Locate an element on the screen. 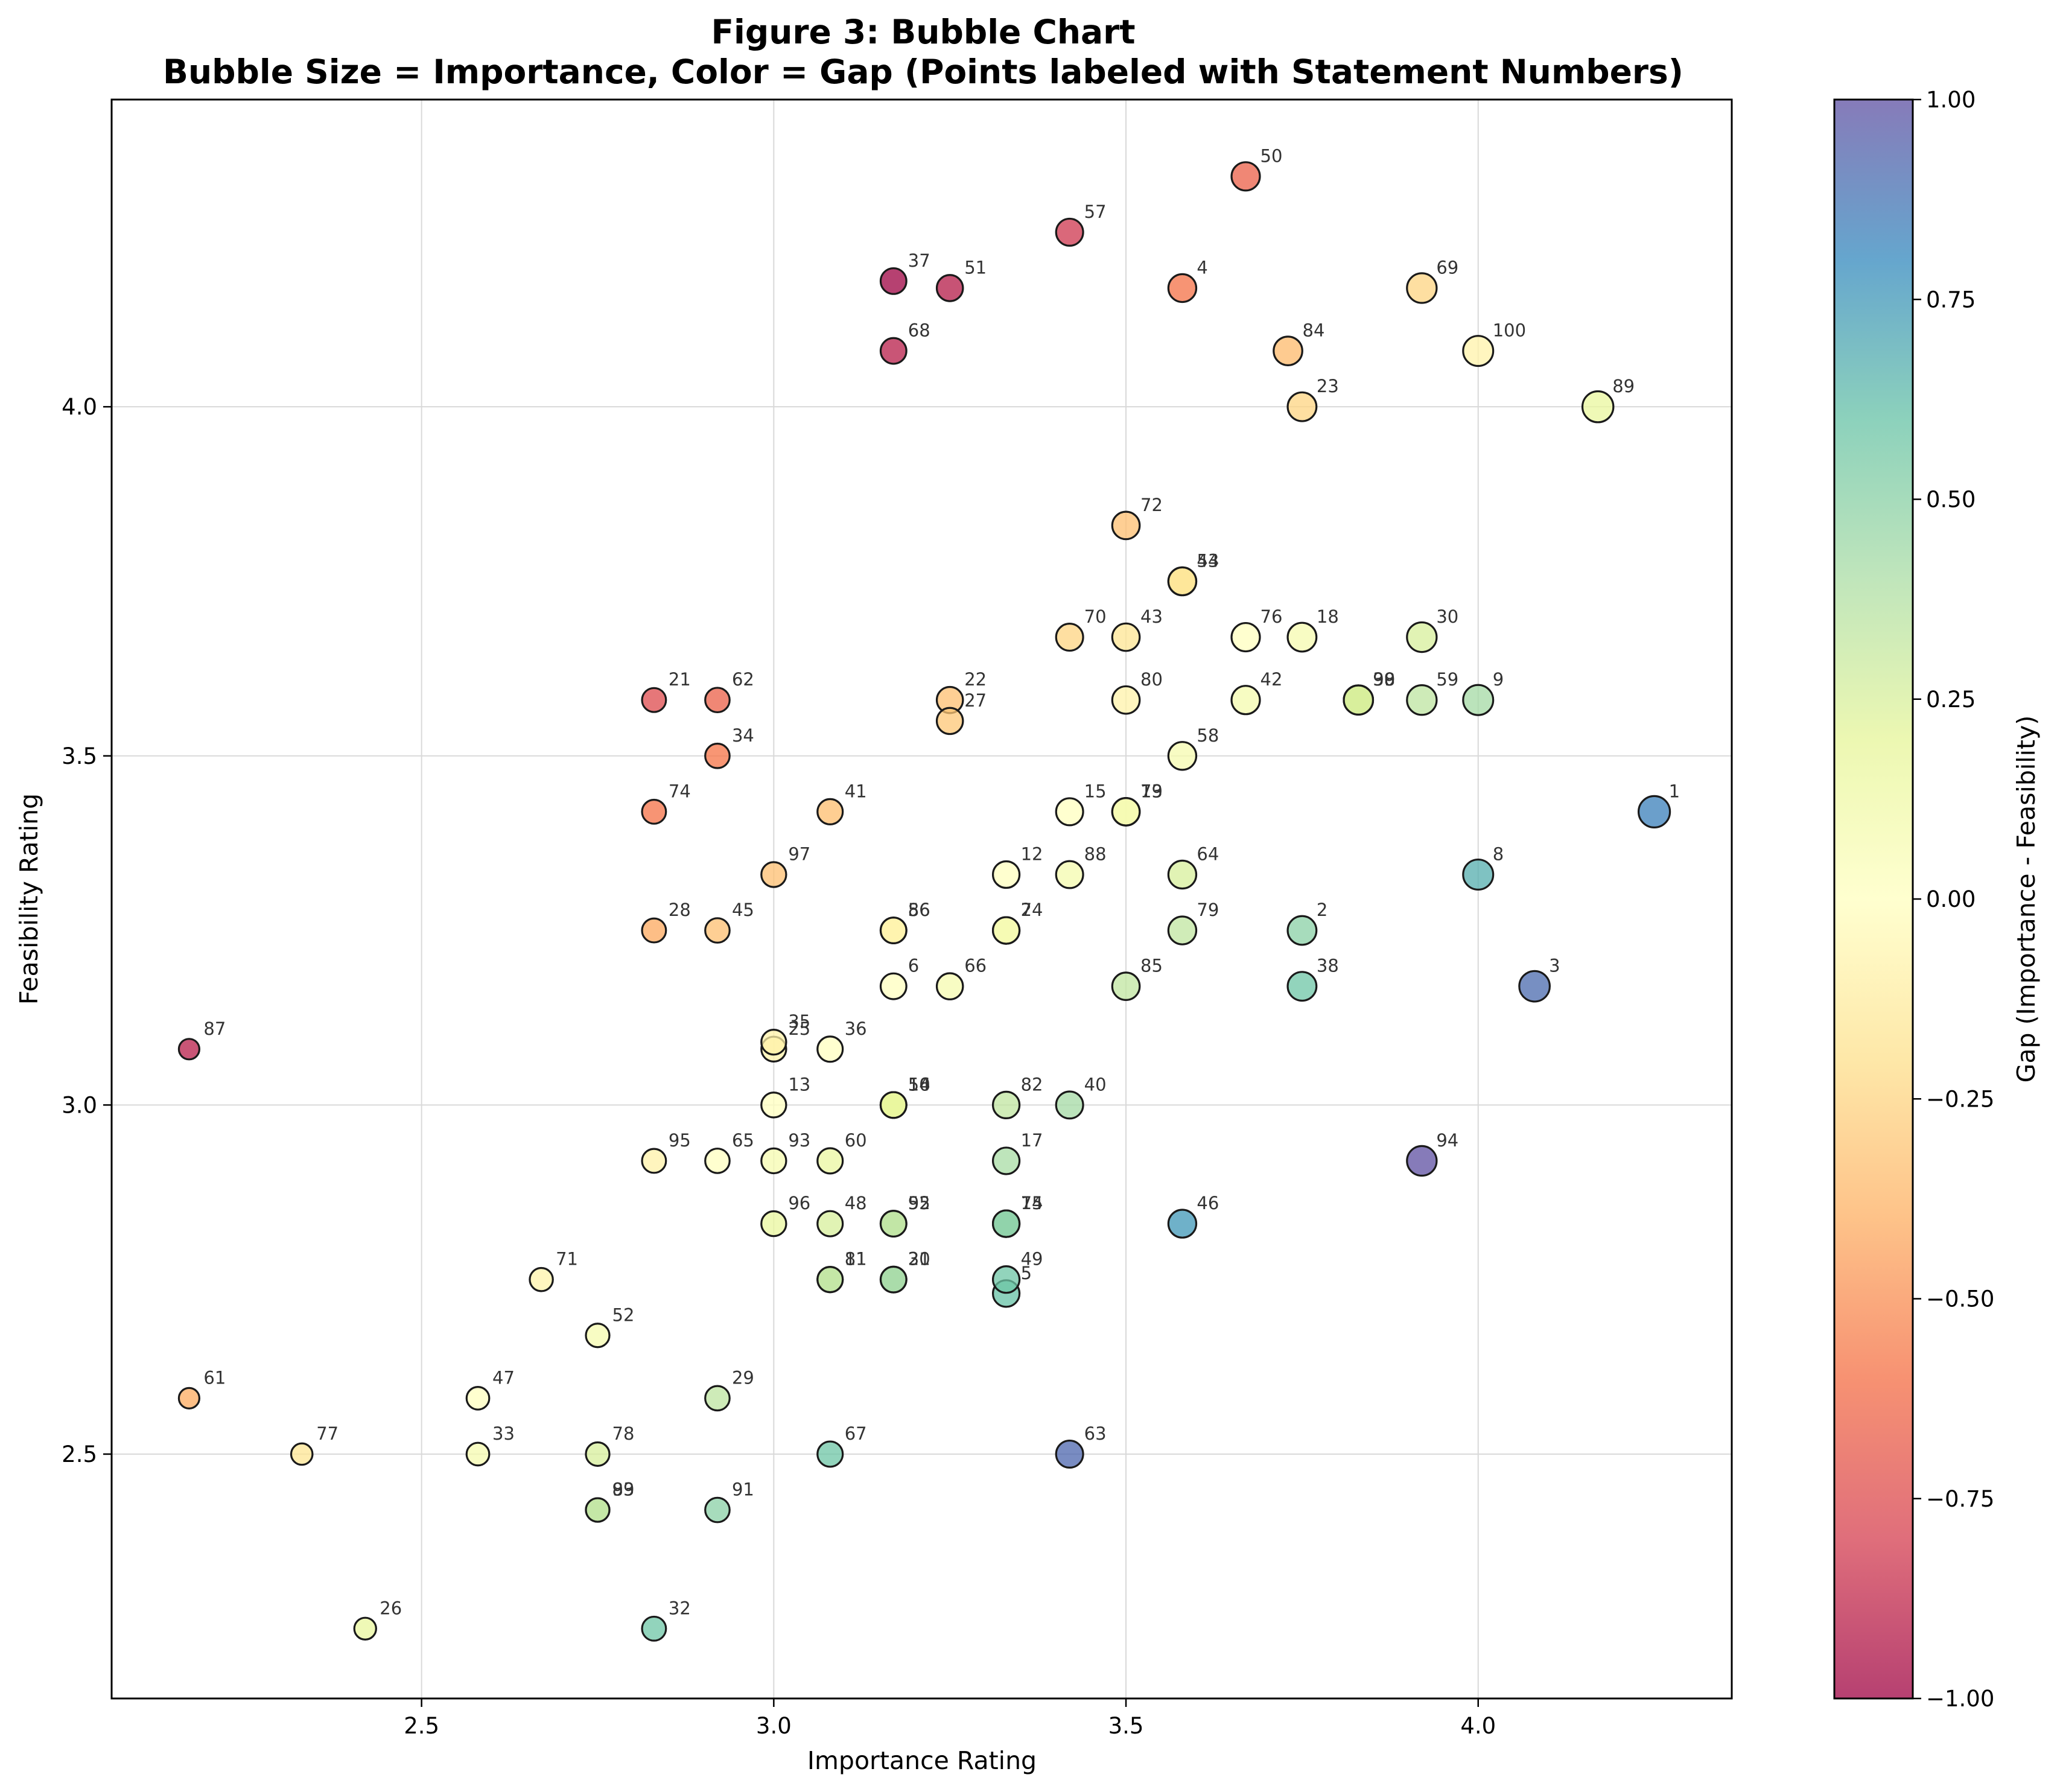 The image size is (2060, 1792). point-label: 87 is located at coordinates (214, 1028).